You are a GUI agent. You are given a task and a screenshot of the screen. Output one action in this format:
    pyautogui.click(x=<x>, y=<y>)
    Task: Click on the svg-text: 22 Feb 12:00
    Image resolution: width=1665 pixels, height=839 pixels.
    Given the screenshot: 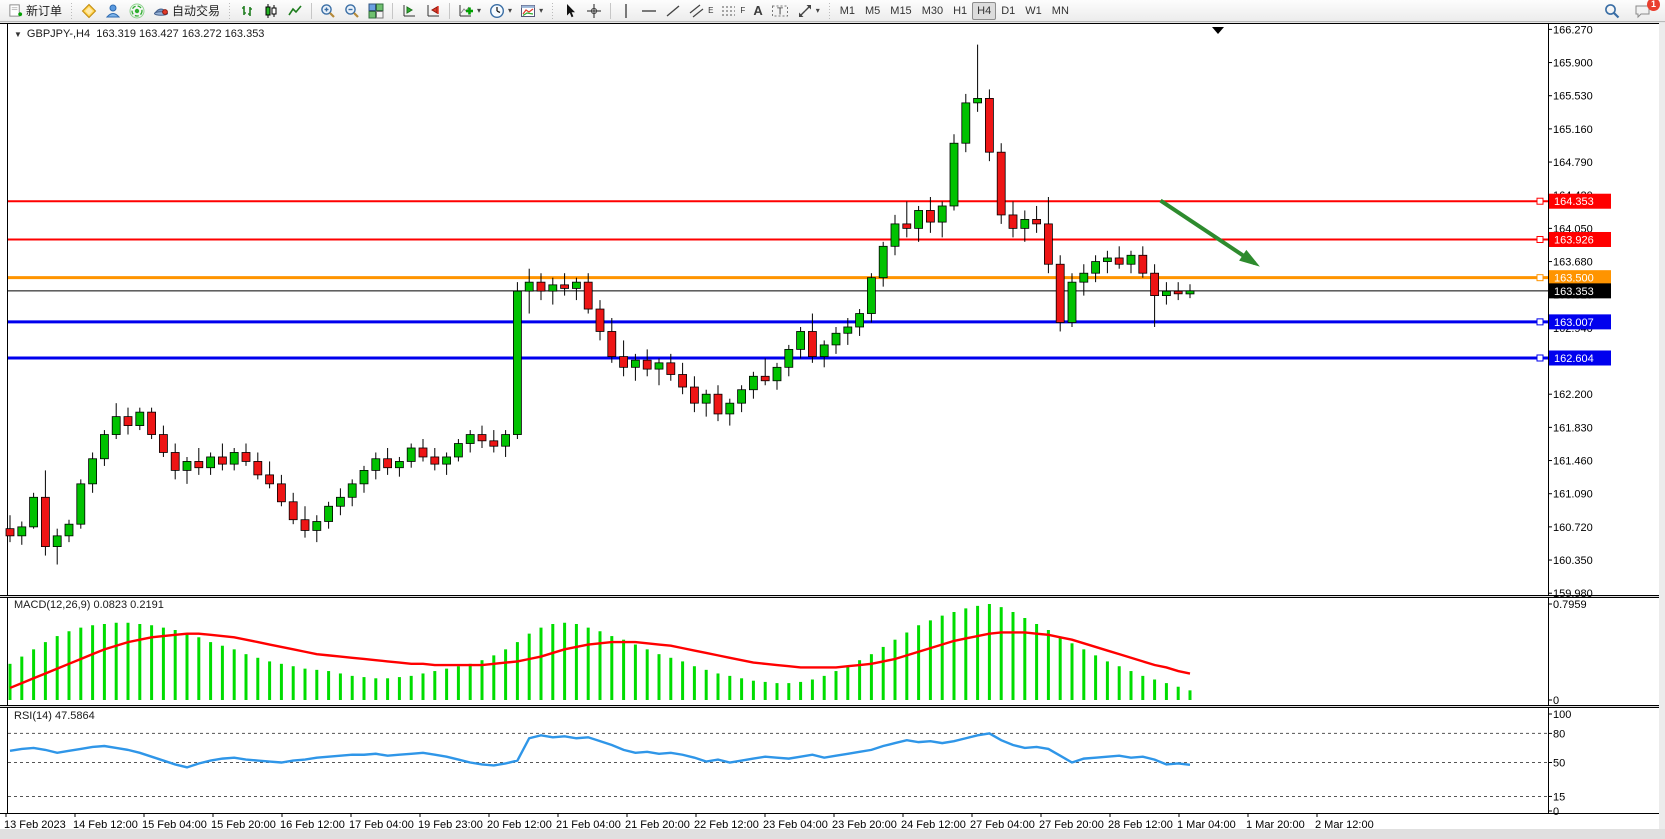 What is the action you would take?
    pyautogui.click(x=726, y=825)
    